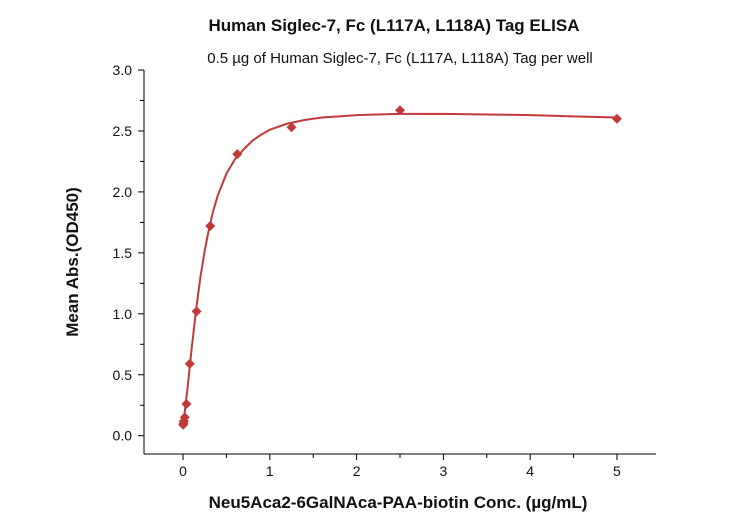 The height and width of the screenshot is (527, 756). What do you see at coordinates (357, 471) in the screenshot?
I see `x-tick-label: 2` at bounding box center [357, 471].